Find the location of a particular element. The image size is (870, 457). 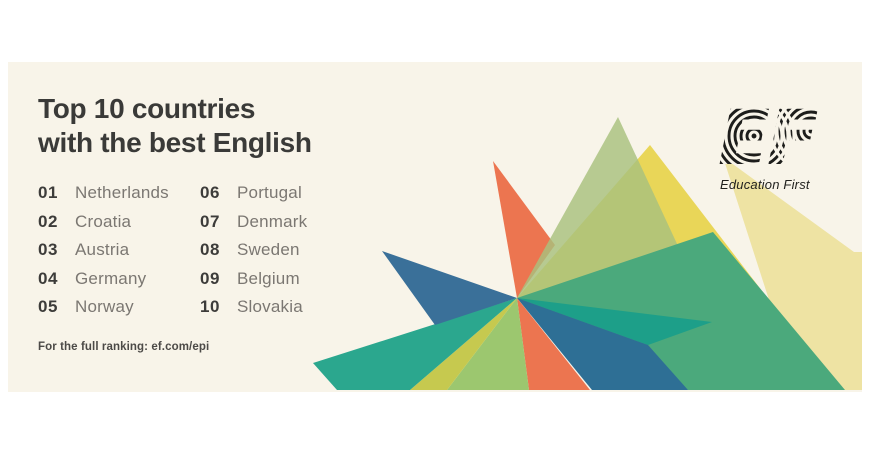

blue-spike-triangle is located at coordinates (449, 288).